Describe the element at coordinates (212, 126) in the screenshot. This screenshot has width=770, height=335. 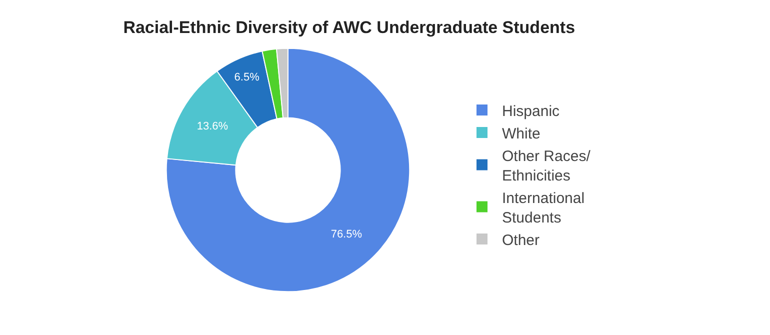
I see `data-label: 13.6%` at that location.